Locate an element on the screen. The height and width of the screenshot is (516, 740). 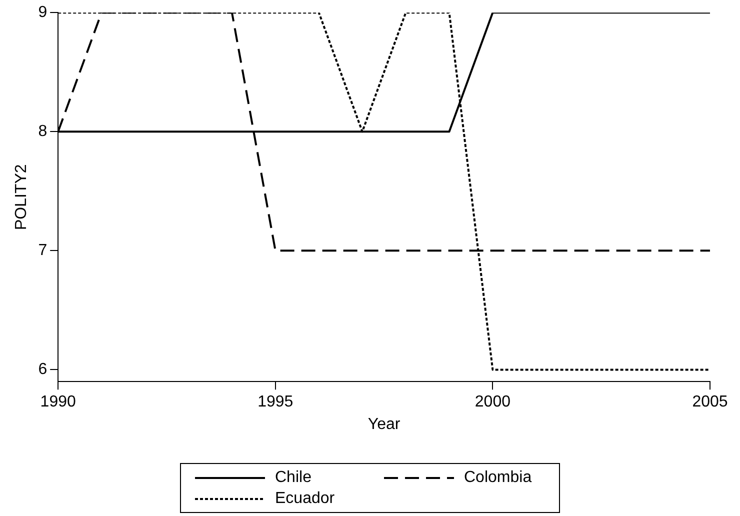
x-tick-label: 1990 is located at coordinates (58, 402).